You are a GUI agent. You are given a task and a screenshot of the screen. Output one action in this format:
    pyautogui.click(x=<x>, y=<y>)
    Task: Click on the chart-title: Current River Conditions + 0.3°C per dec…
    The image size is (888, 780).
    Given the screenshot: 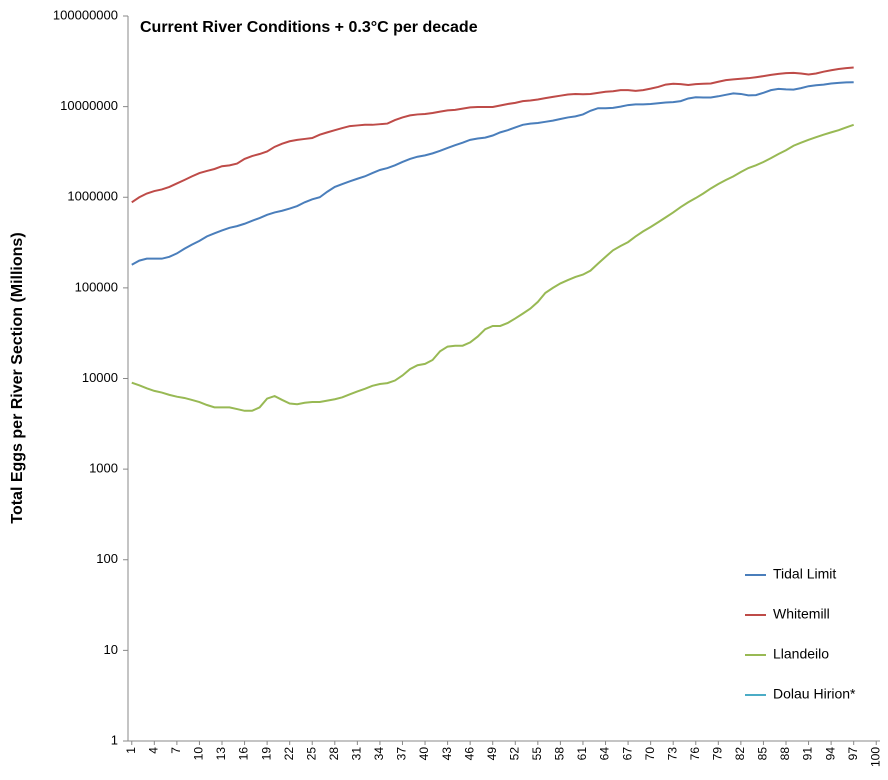 What is the action you would take?
    pyautogui.click(x=309, y=27)
    